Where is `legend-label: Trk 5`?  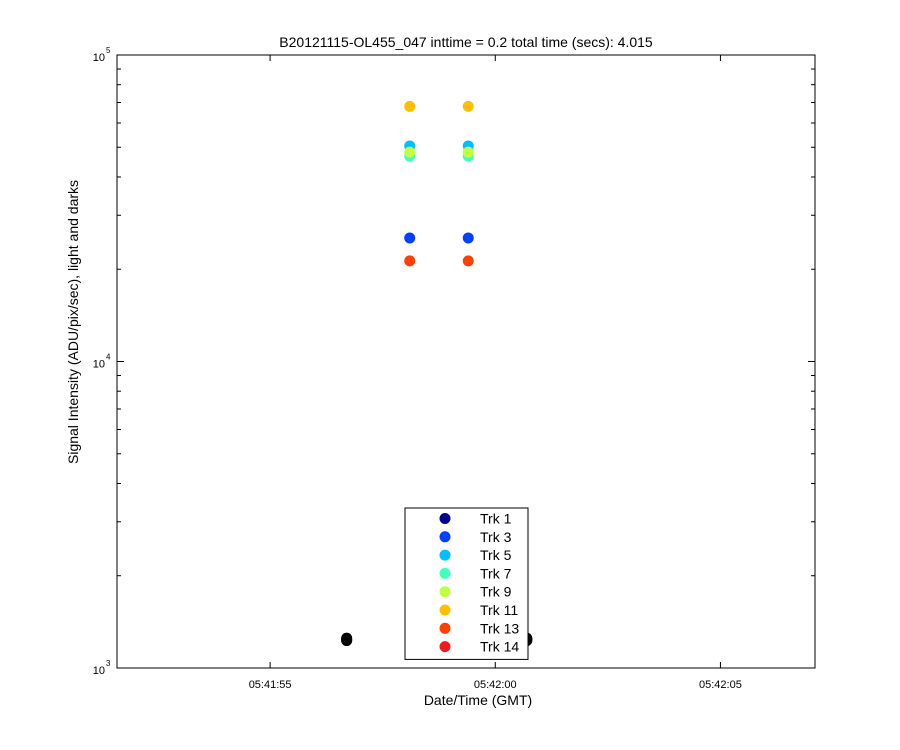 legend-label: Trk 5 is located at coordinates (496, 555).